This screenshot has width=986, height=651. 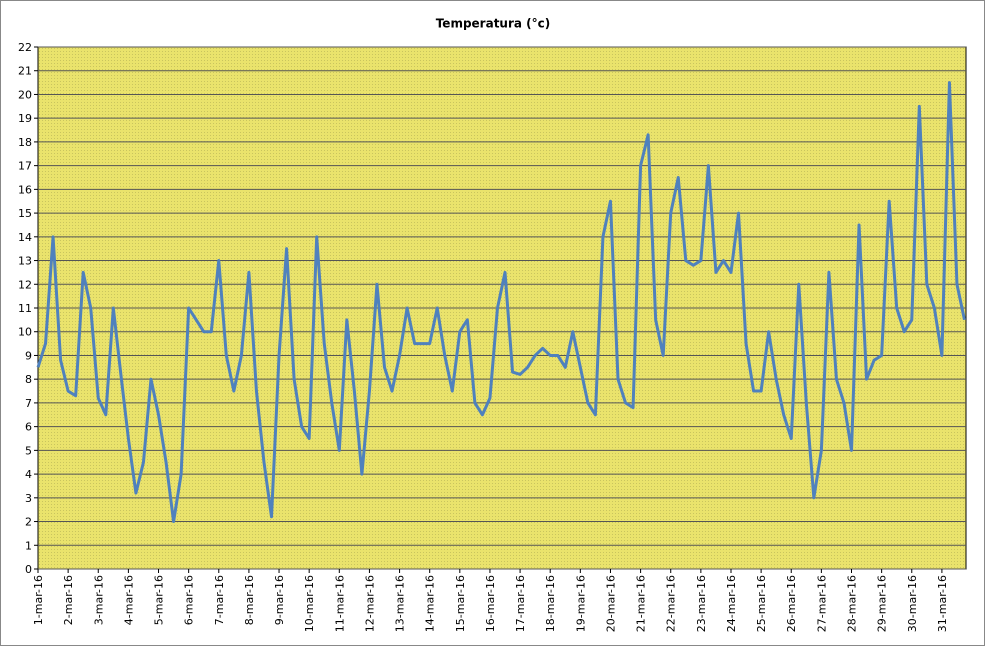 I want to click on y-tick-label: 22, so click(x=25, y=47).